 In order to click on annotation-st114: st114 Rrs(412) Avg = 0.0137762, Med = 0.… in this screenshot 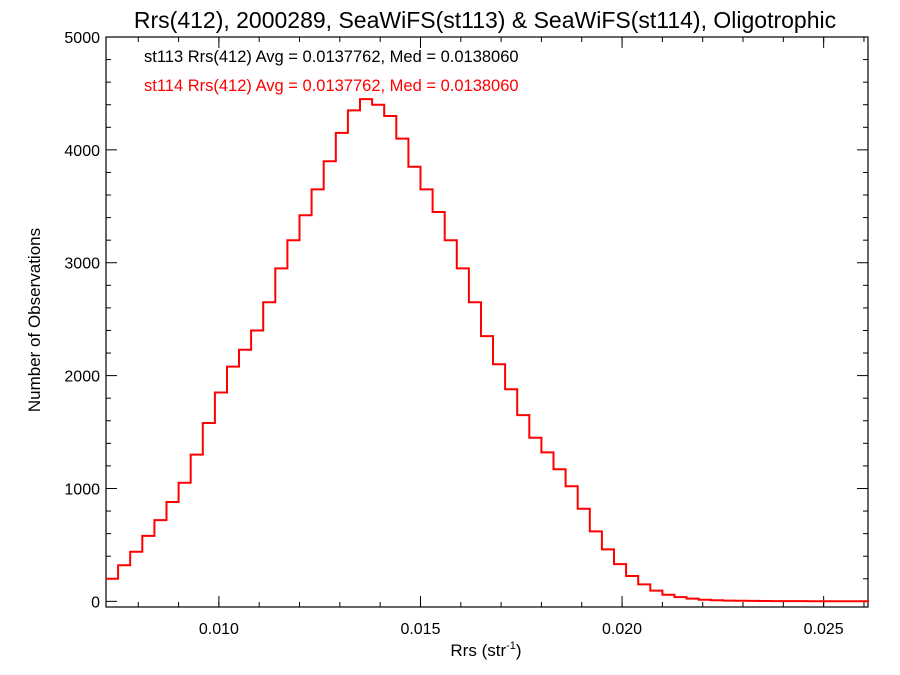, I will do `click(331, 86)`.